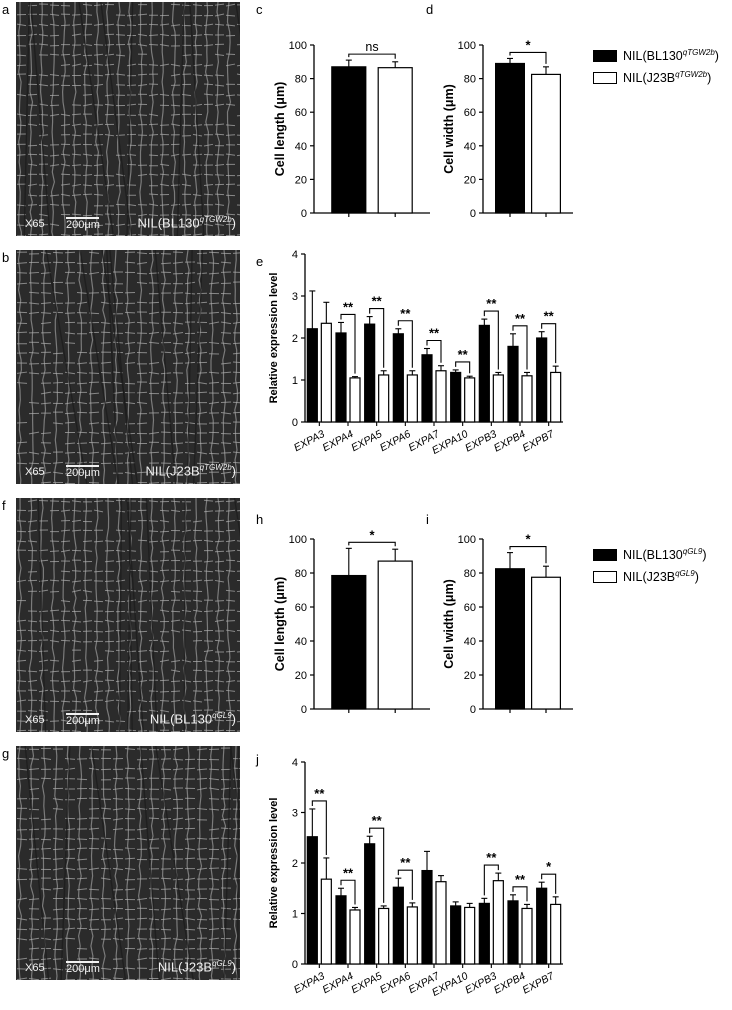  Describe the element at coordinates (650, 566) in the screenshot. I see `legend-bottom: NIL(BL130qGL9) NIL(J23BqGL9)` at that location.